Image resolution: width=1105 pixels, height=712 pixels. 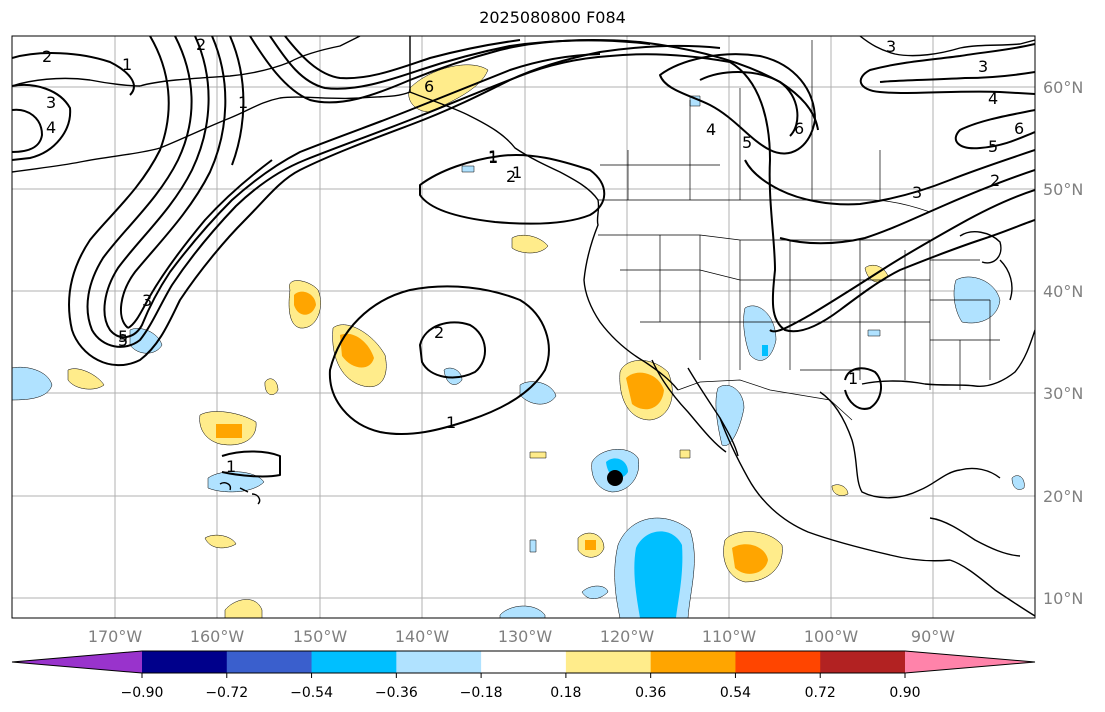 What do you see at coordinates (320, 636) in the screenshot?
I see `longitude-label: 150°W` at bounding box center [320, 636].